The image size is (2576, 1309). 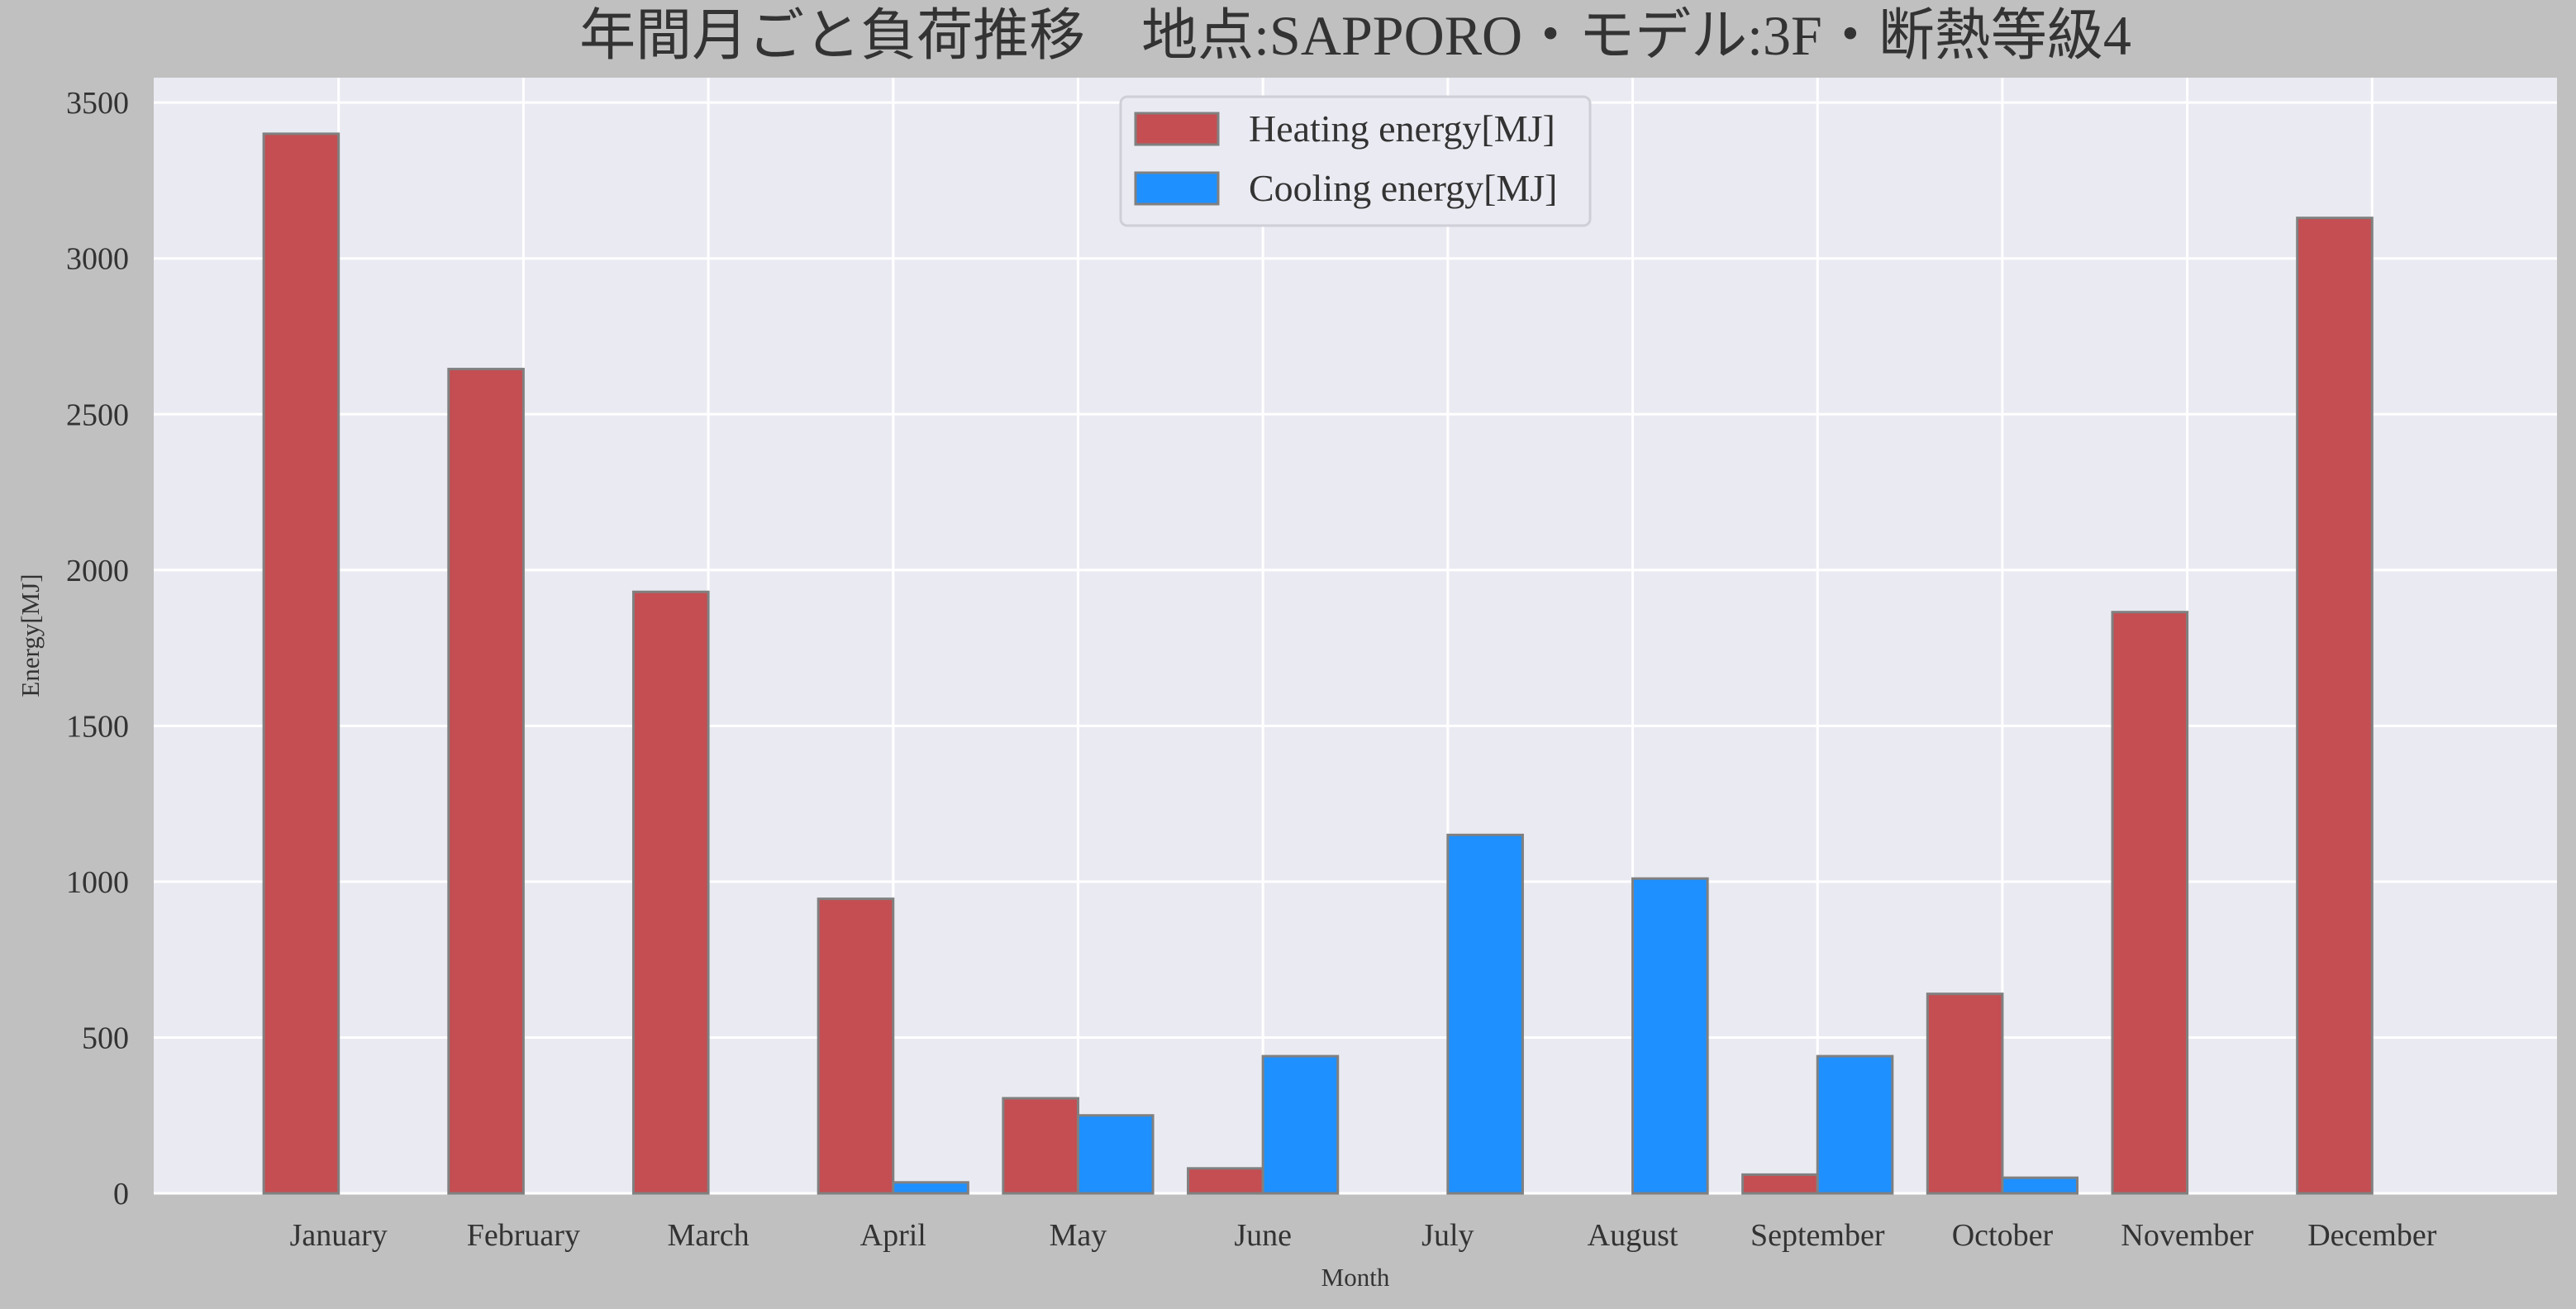 I want to click on cooling-bar-april, so click(x=931, y=1188).